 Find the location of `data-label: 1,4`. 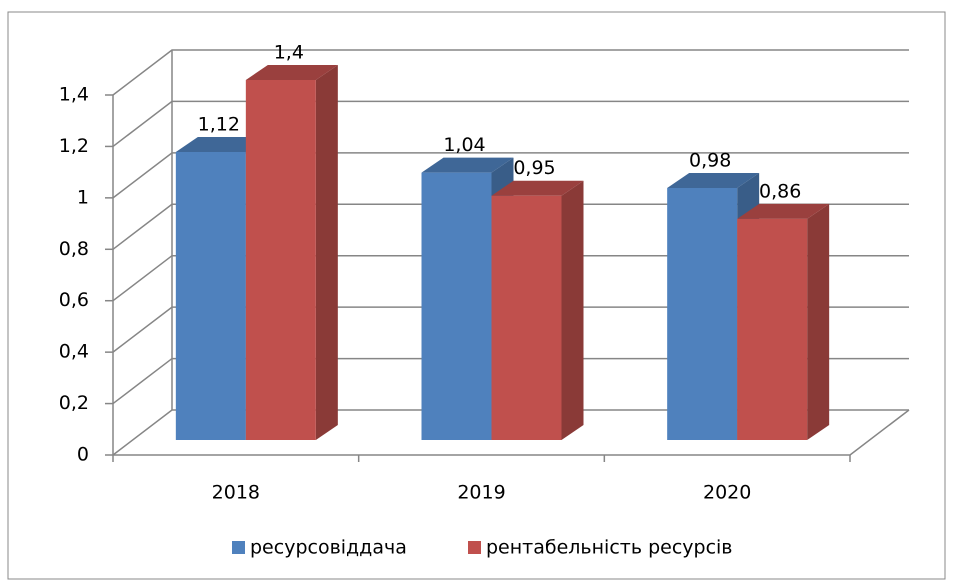

data-label: 1,4 is located at coordinates (289, 53).